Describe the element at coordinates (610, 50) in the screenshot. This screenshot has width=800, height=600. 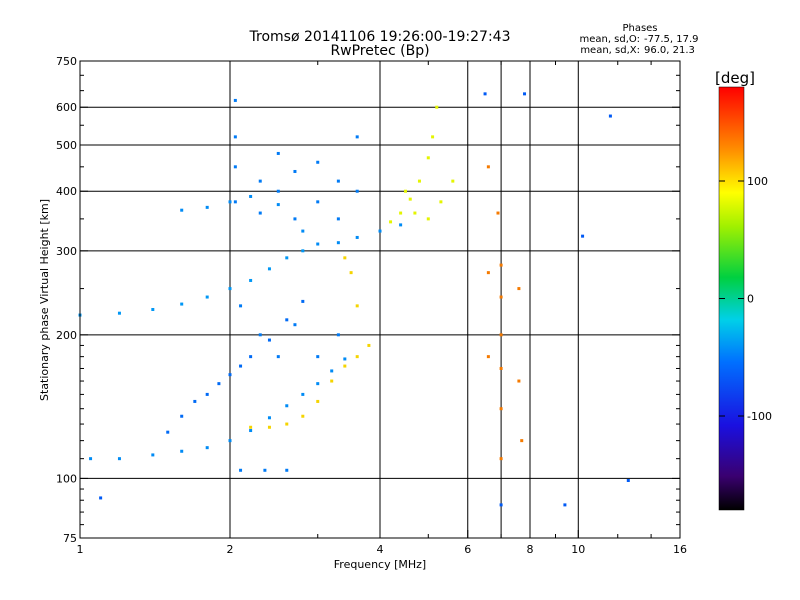
I see `stats-x-label: mean, sd,X:` at that location.